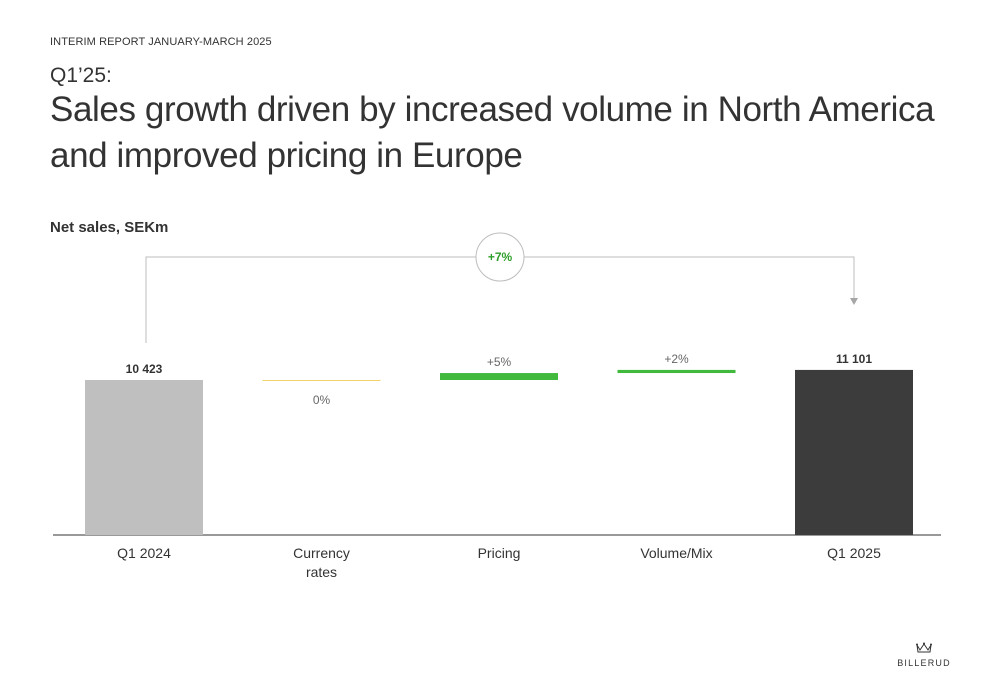  I want to click on category-label-0: Q1 2024, so click(144, 553).